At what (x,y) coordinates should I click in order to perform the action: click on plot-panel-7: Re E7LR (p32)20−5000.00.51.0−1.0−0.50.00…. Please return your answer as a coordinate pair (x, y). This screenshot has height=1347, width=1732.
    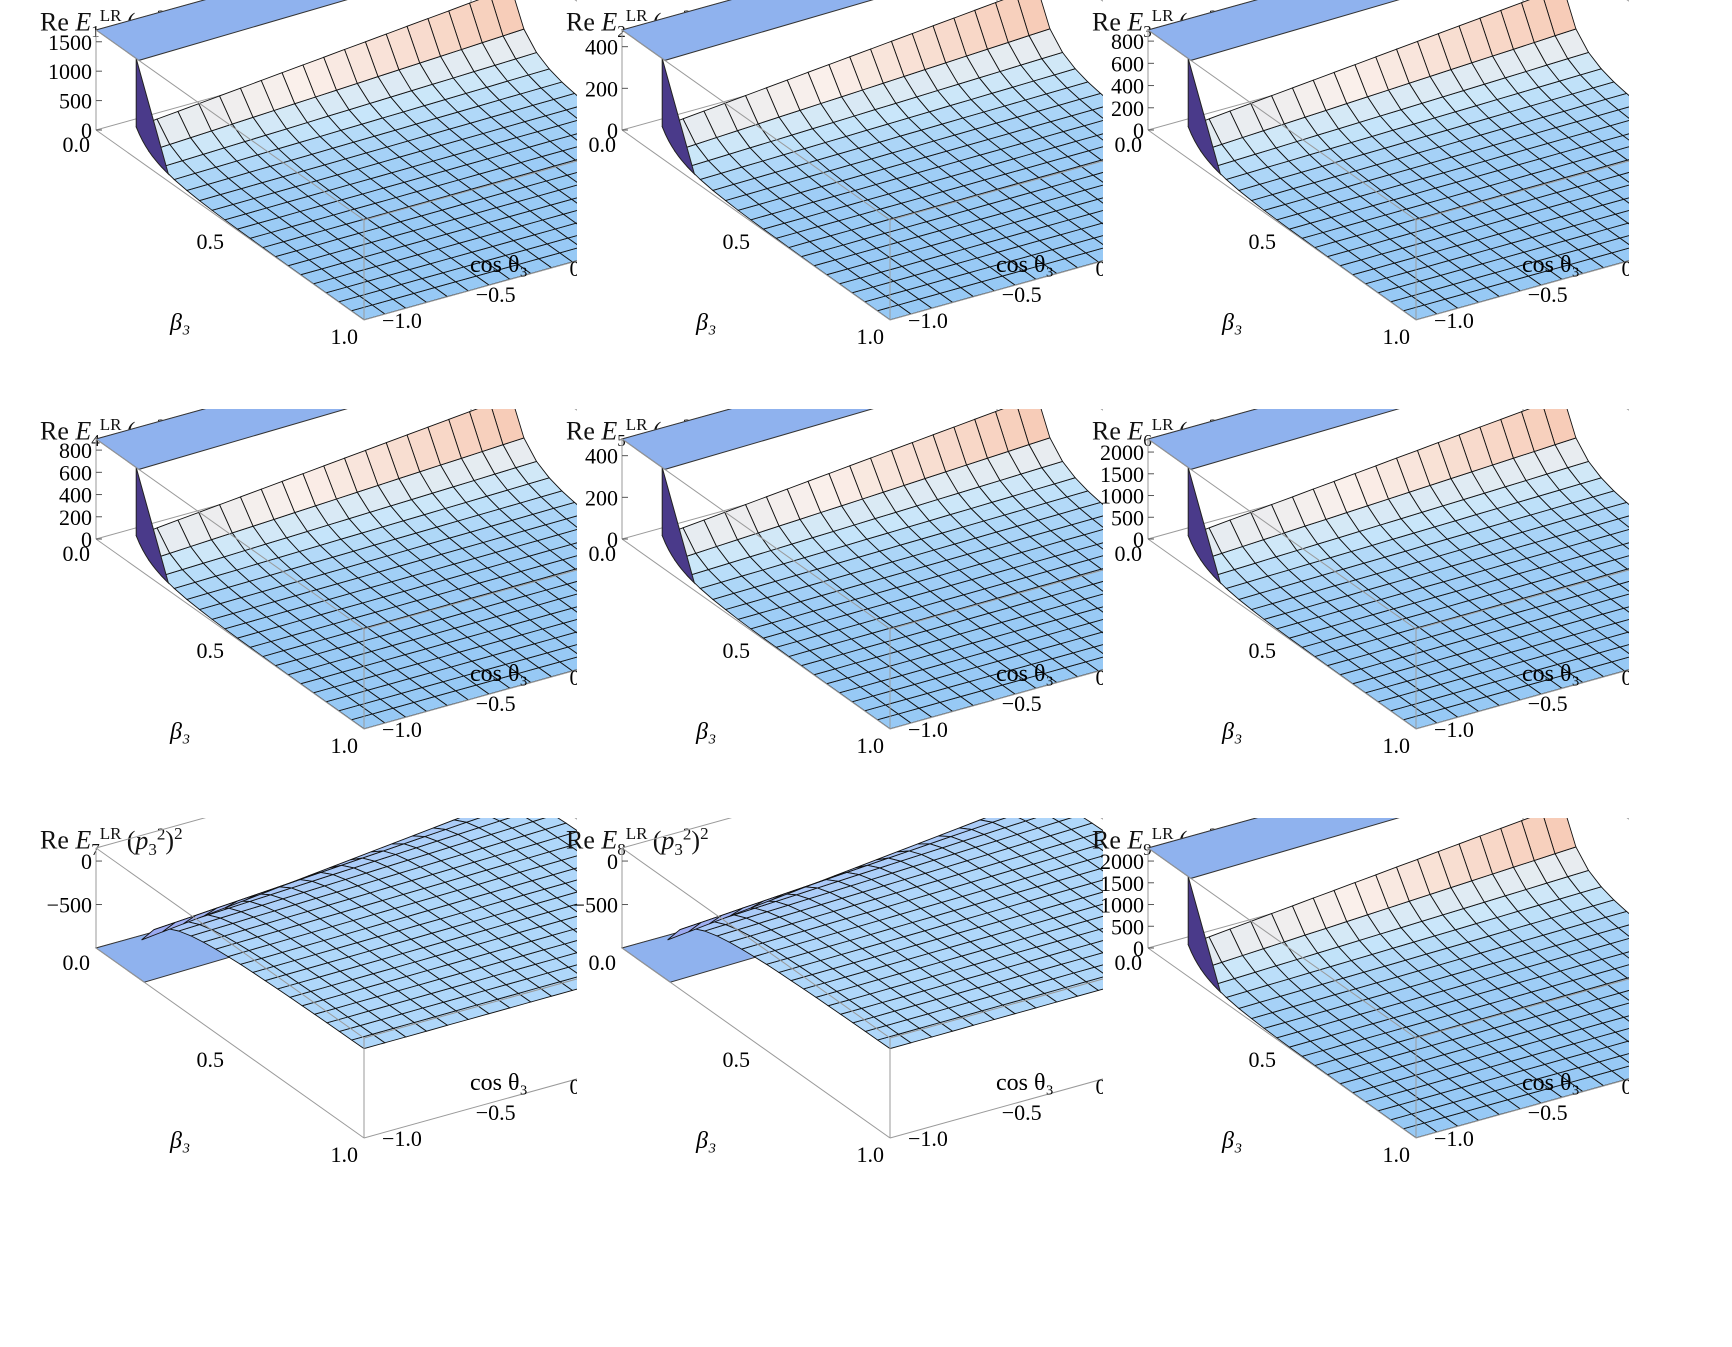
    Looking at the image, I should click on (288, 1042).